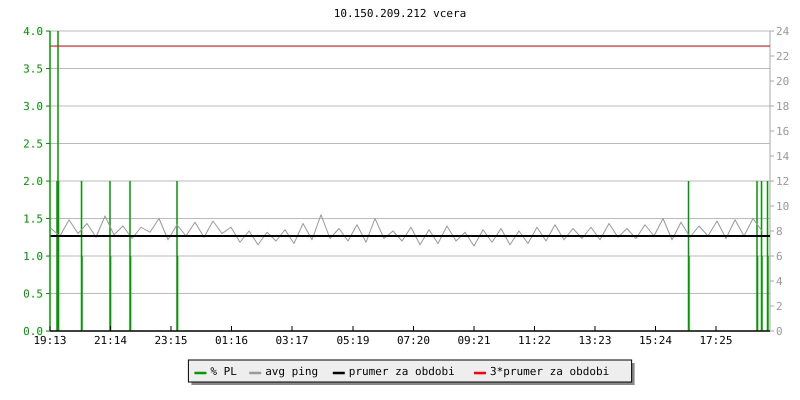 This screenshot has height=400, width=800. Describe the element at coordinates (779, 231) in the screenshot. I see `y2-tick-label: 8` at that location.